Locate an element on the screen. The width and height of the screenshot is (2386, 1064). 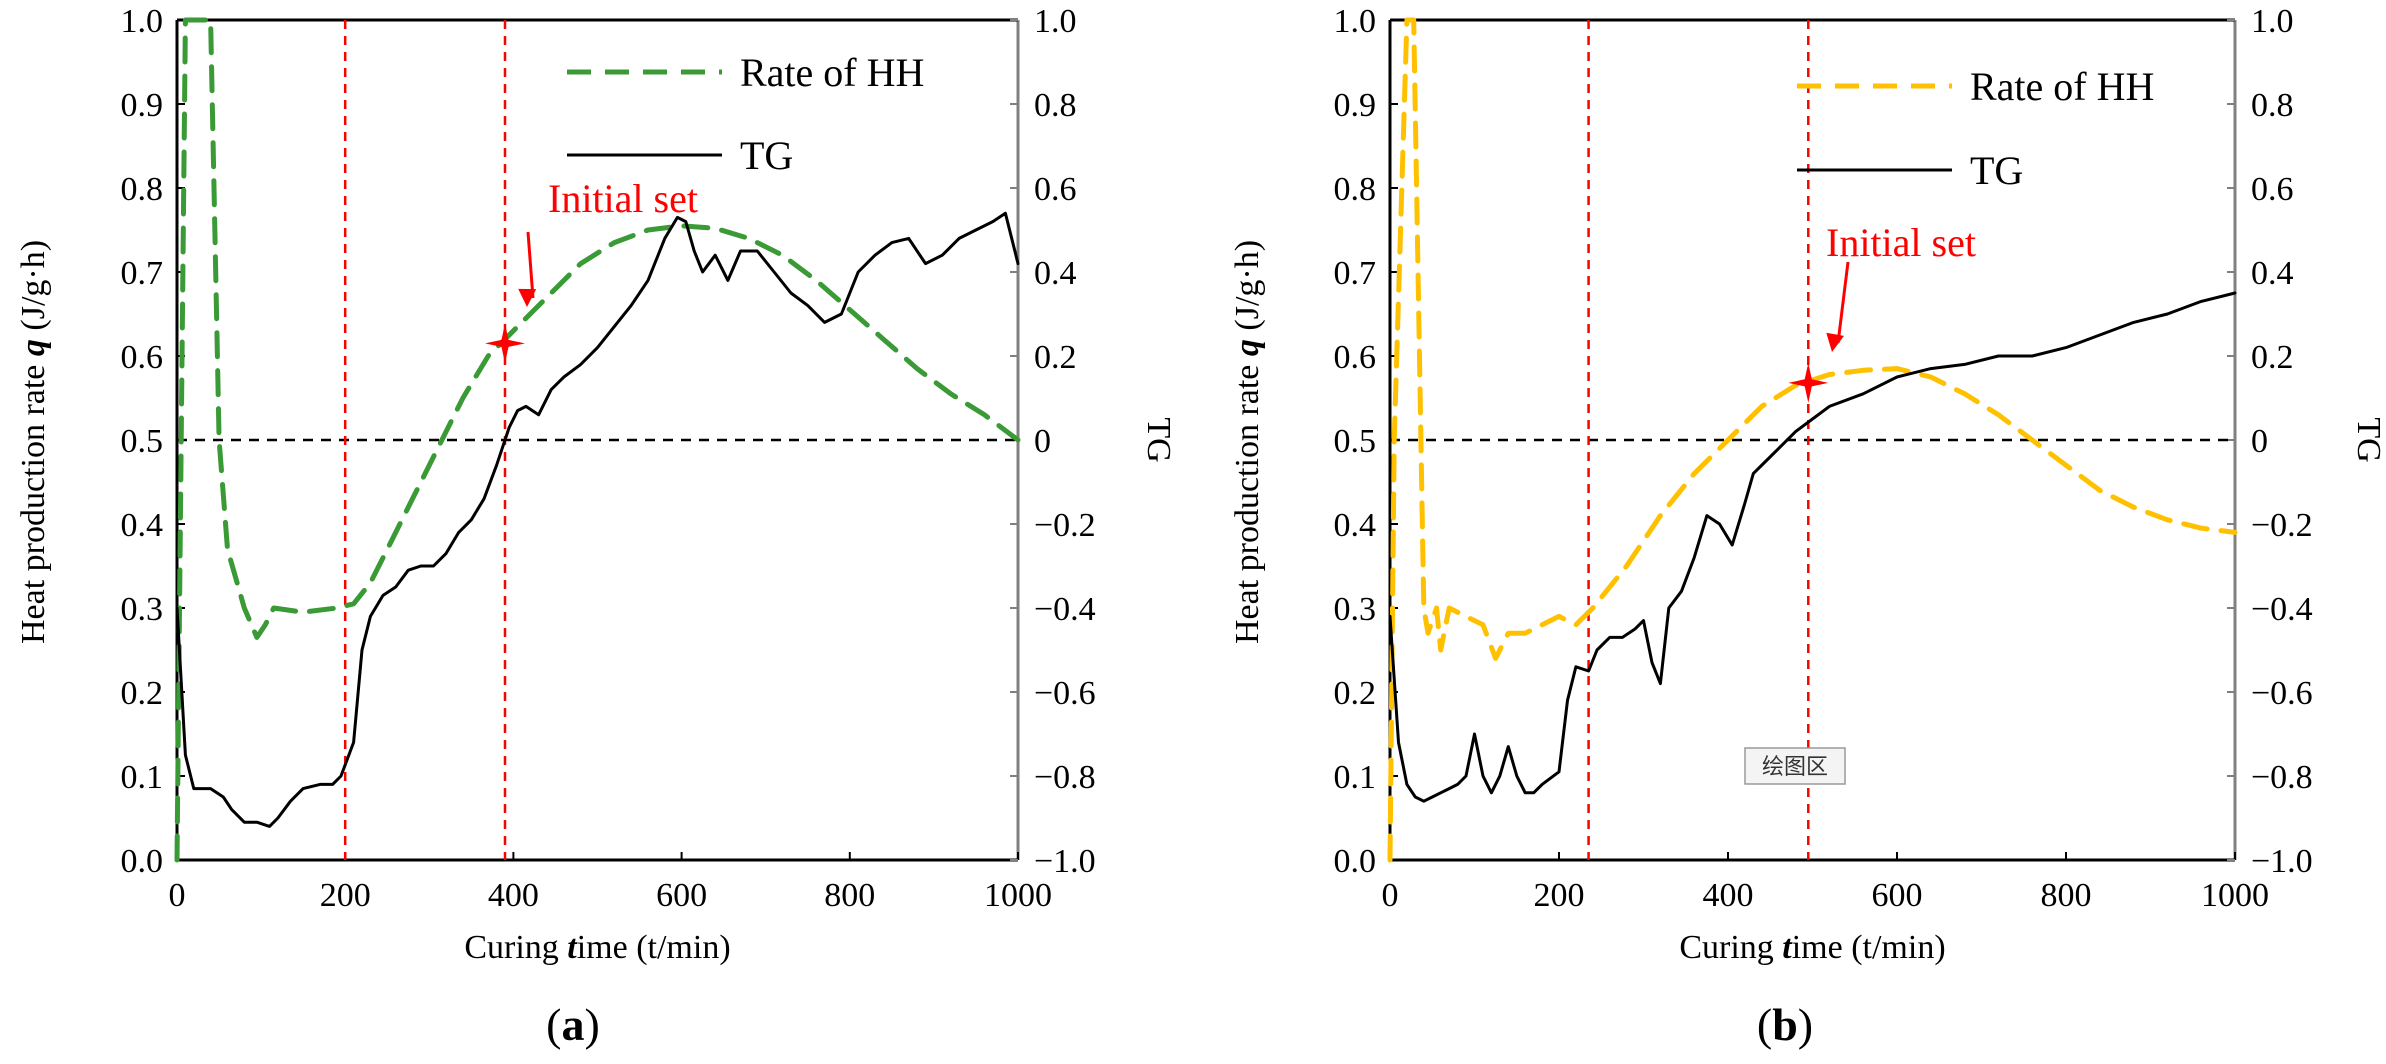
panel-label: (a) is located at coordinates (573, 1024).